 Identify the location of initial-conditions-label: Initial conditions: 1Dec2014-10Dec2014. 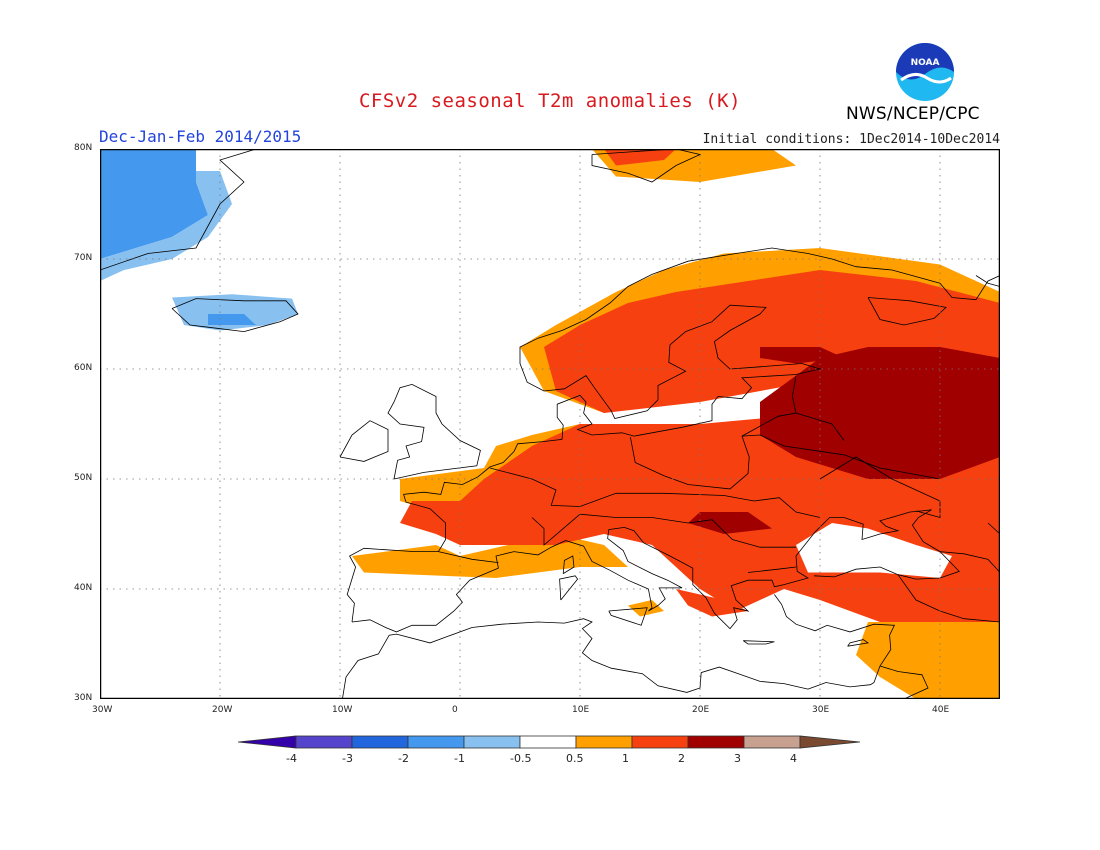
(851, 139).